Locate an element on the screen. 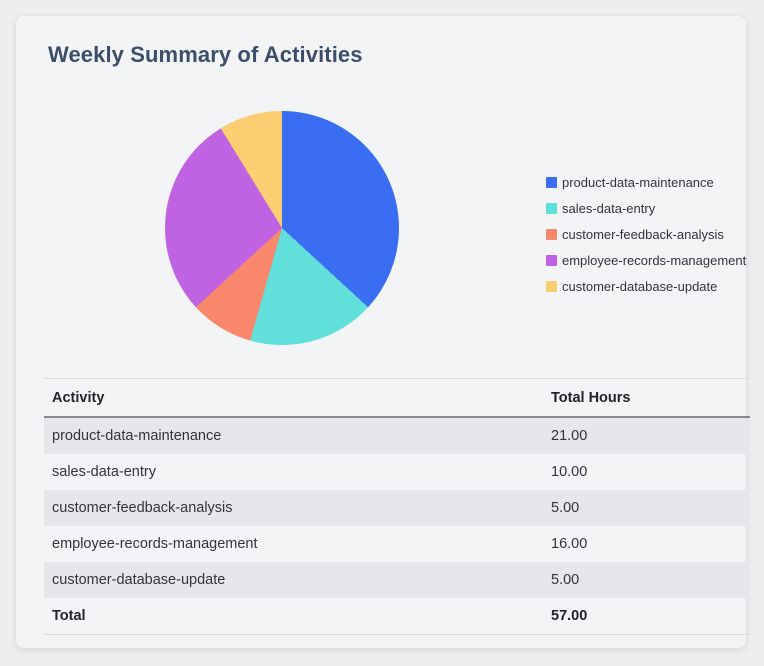 The width and height of the screenshot is (764, 666). activity-cell: product-data-maintenance is located at coordinates (137, 436).